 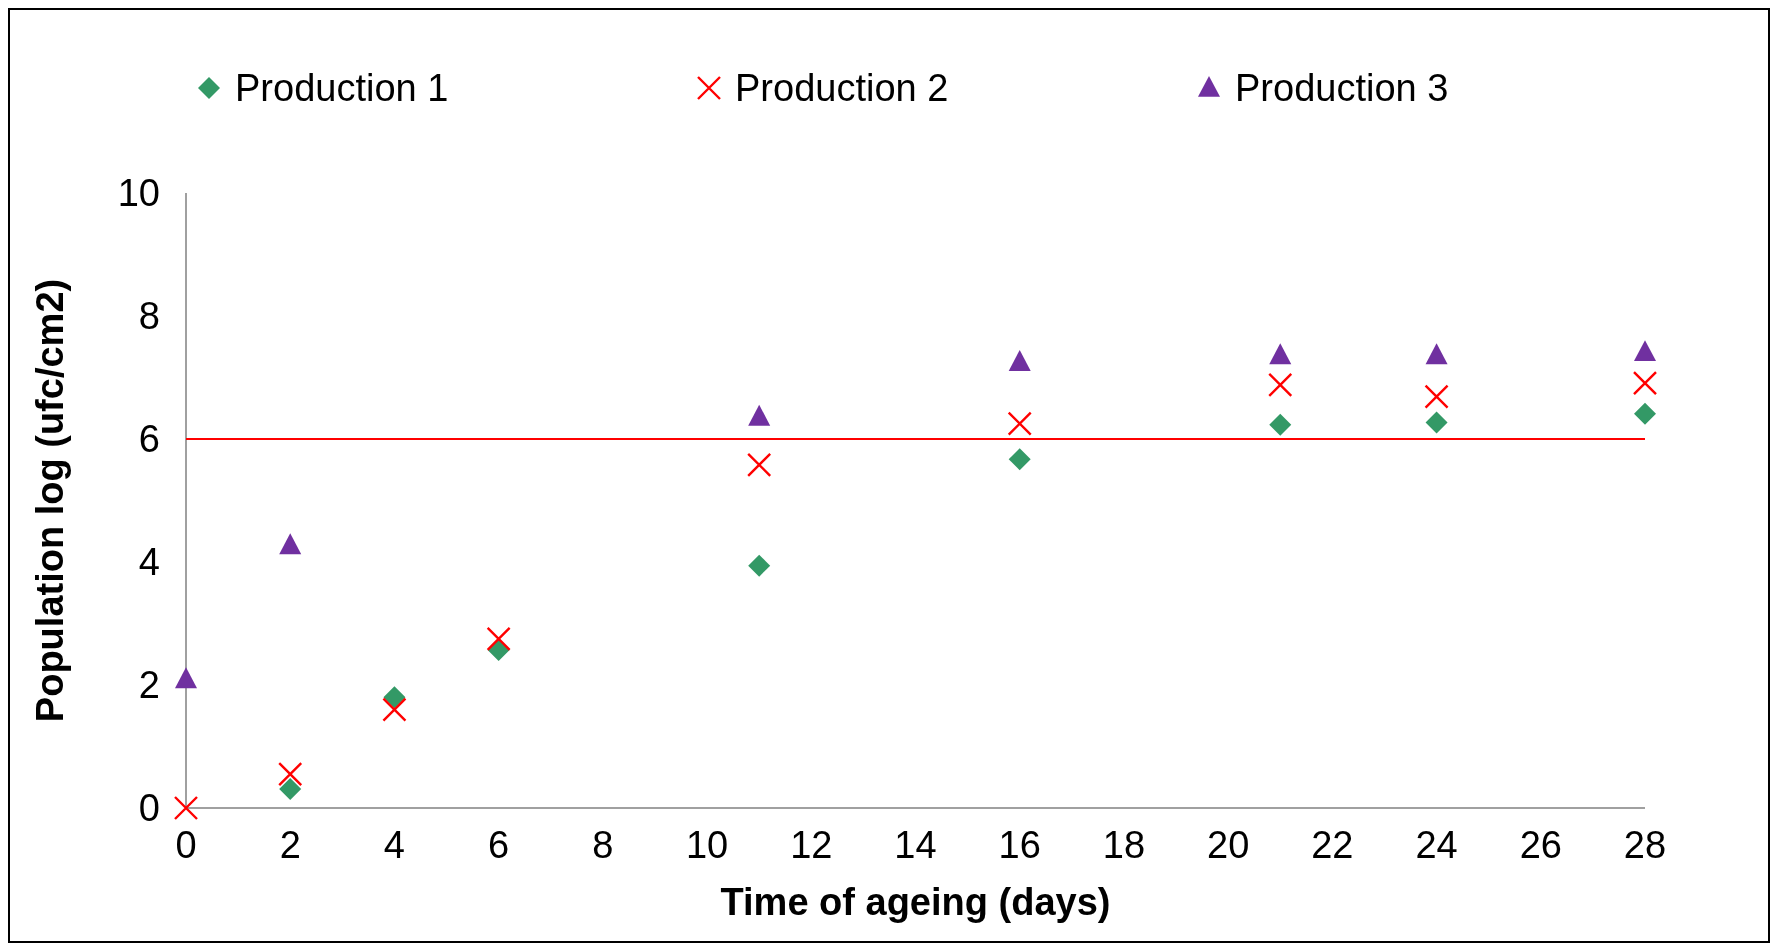 What do you see at coordinates (1540, 845) in the screenshot?
I see `x-tick-label: 26` at bounding box center [1540, 845].